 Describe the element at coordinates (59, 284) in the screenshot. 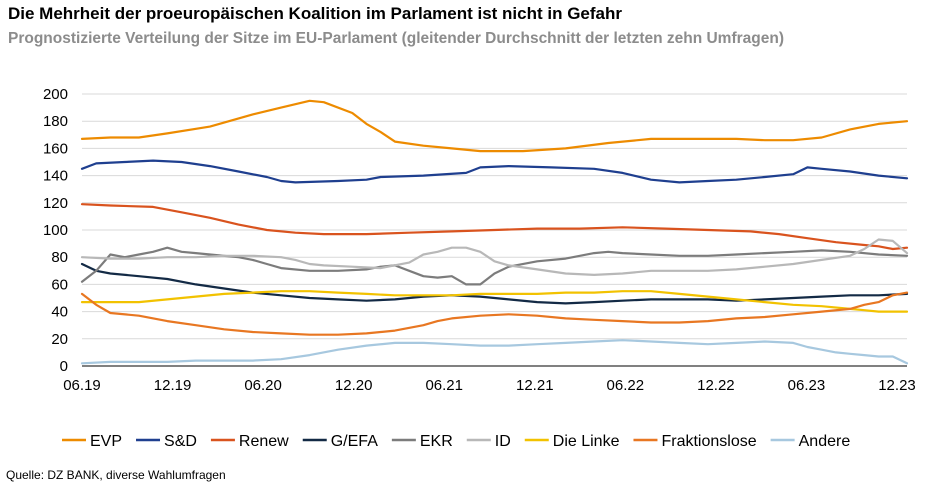

I see `y-tick-label: 60` at that location.